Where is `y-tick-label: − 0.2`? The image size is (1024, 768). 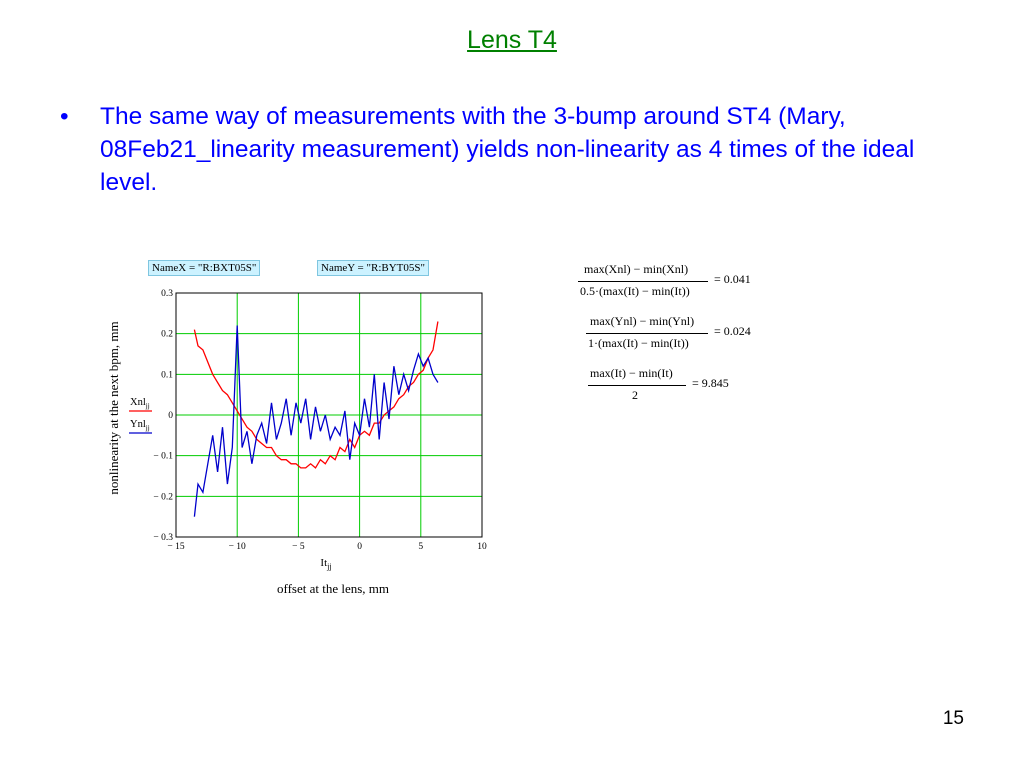 y-tick-label: − 0.2 is located at coordinates (163, 497).